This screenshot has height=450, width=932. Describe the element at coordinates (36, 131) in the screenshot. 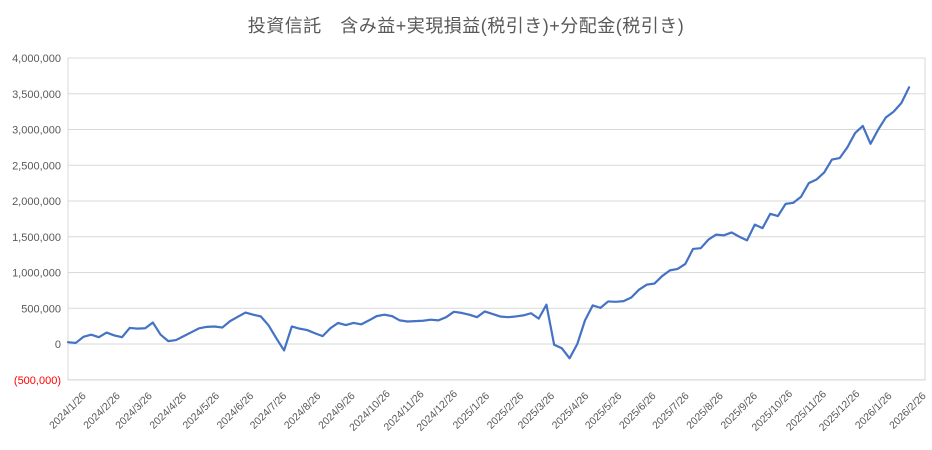

I see `y-tick-label: 3,000,000` at that location.